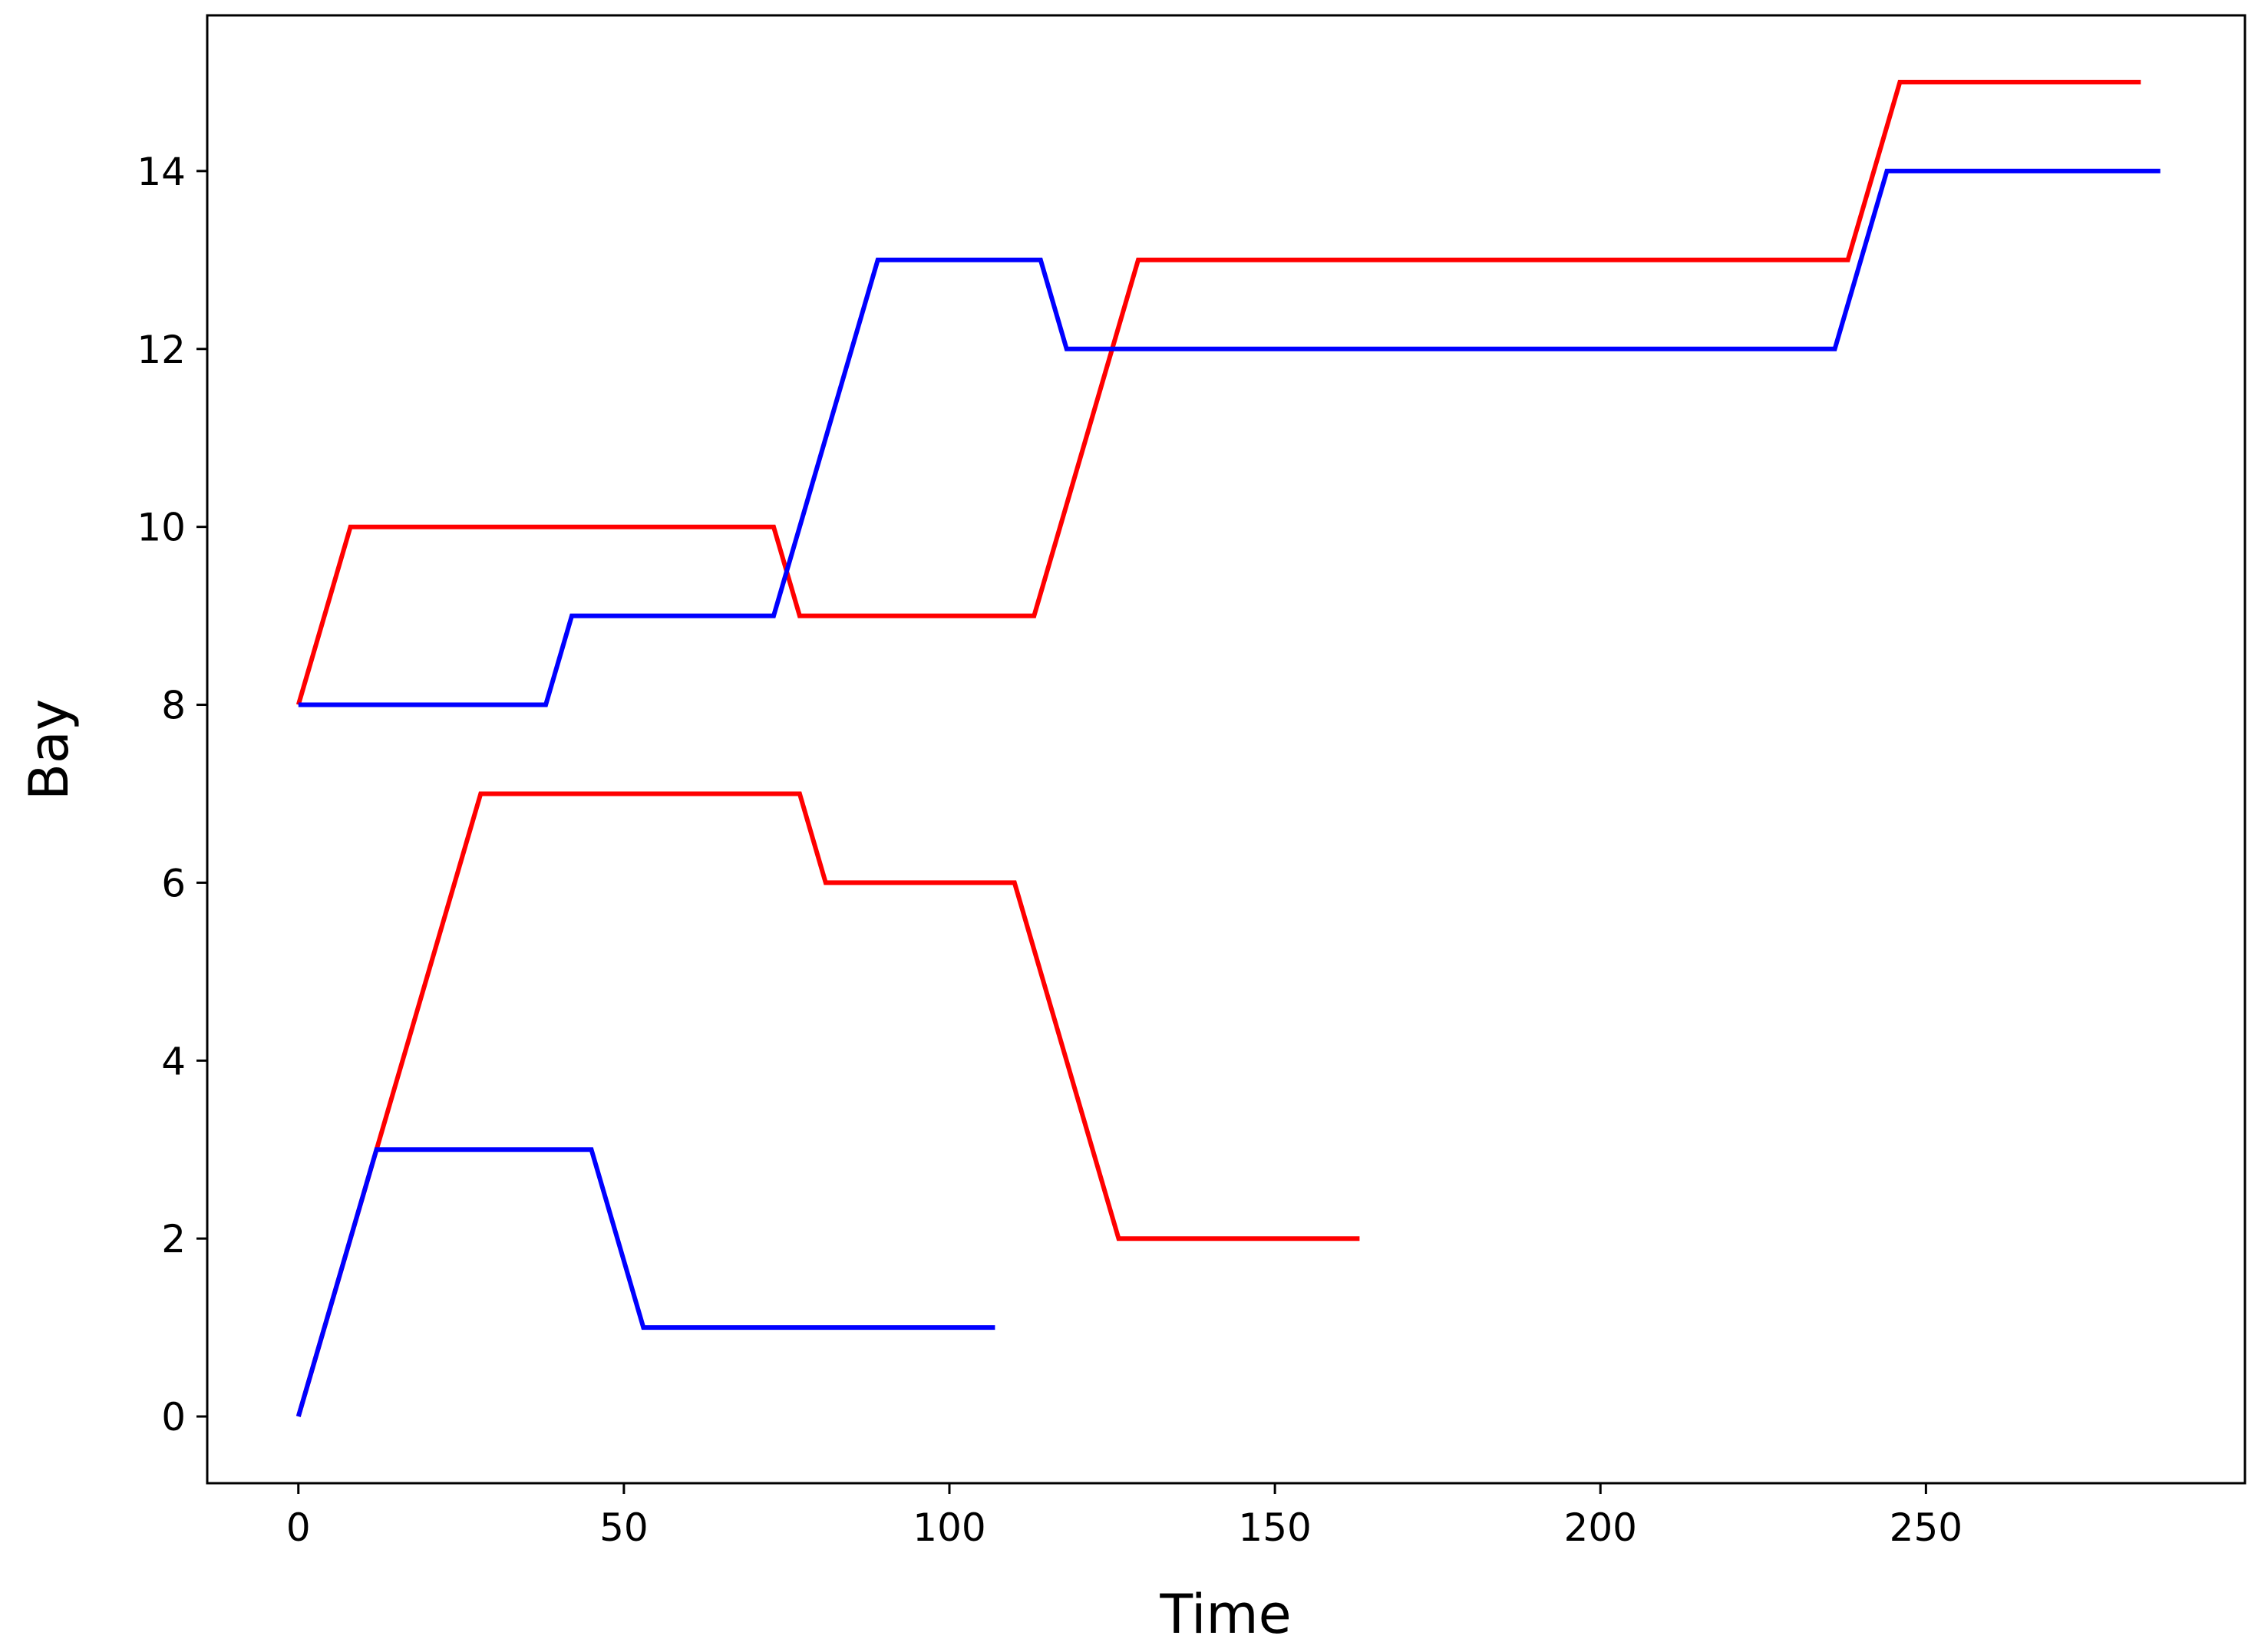 This screenshot has width=2258, height=1652. I want to click on x-tick-label: 150, so click(1274, 1527).